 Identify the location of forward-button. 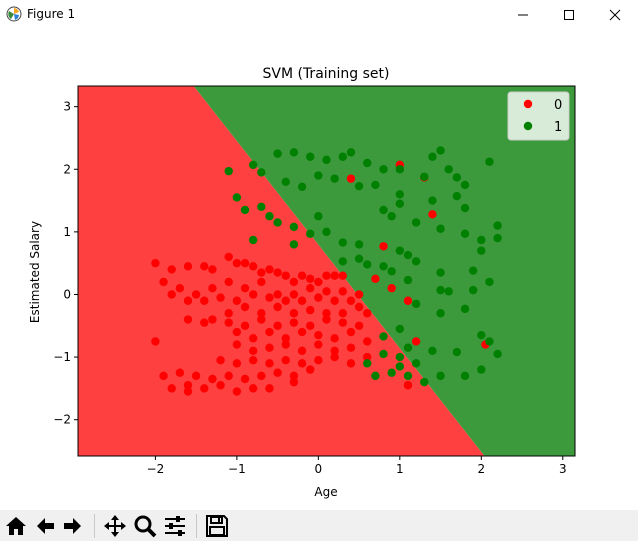
(73, 526).